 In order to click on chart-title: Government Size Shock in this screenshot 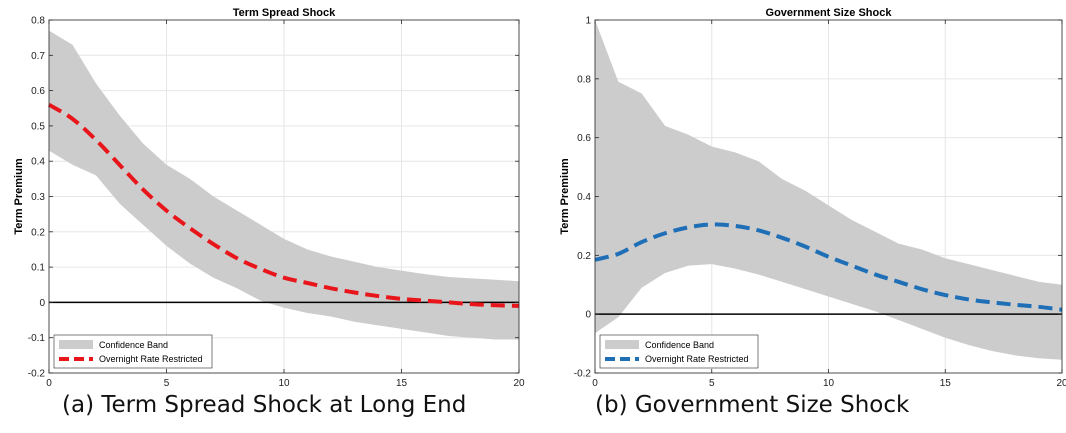, I will do `click(829, 13)`.